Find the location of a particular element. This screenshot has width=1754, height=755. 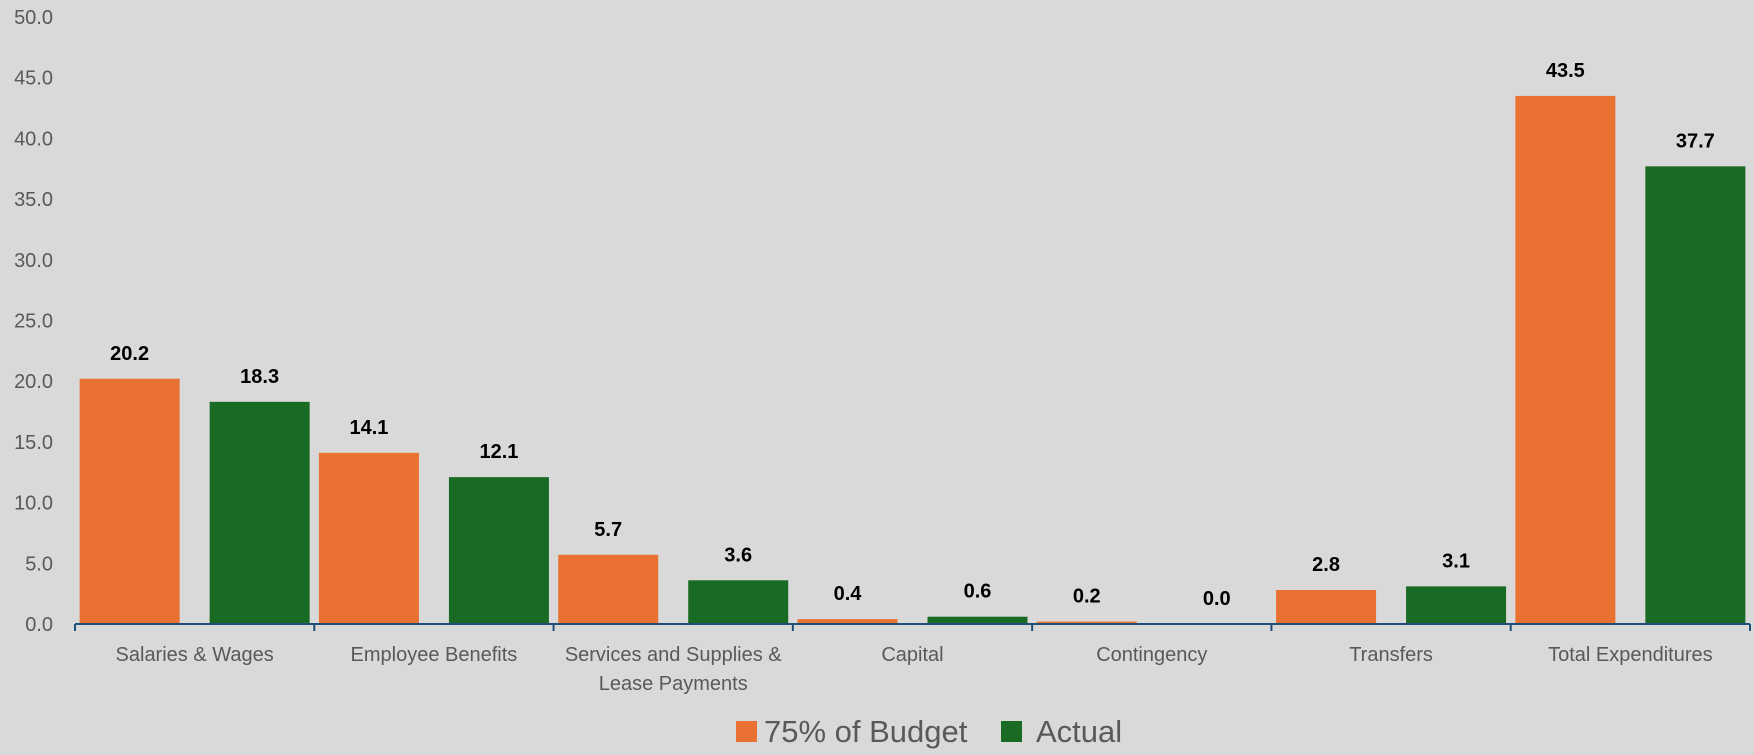

legend-label: 75% of Budget is located at coordinates (866, 731).